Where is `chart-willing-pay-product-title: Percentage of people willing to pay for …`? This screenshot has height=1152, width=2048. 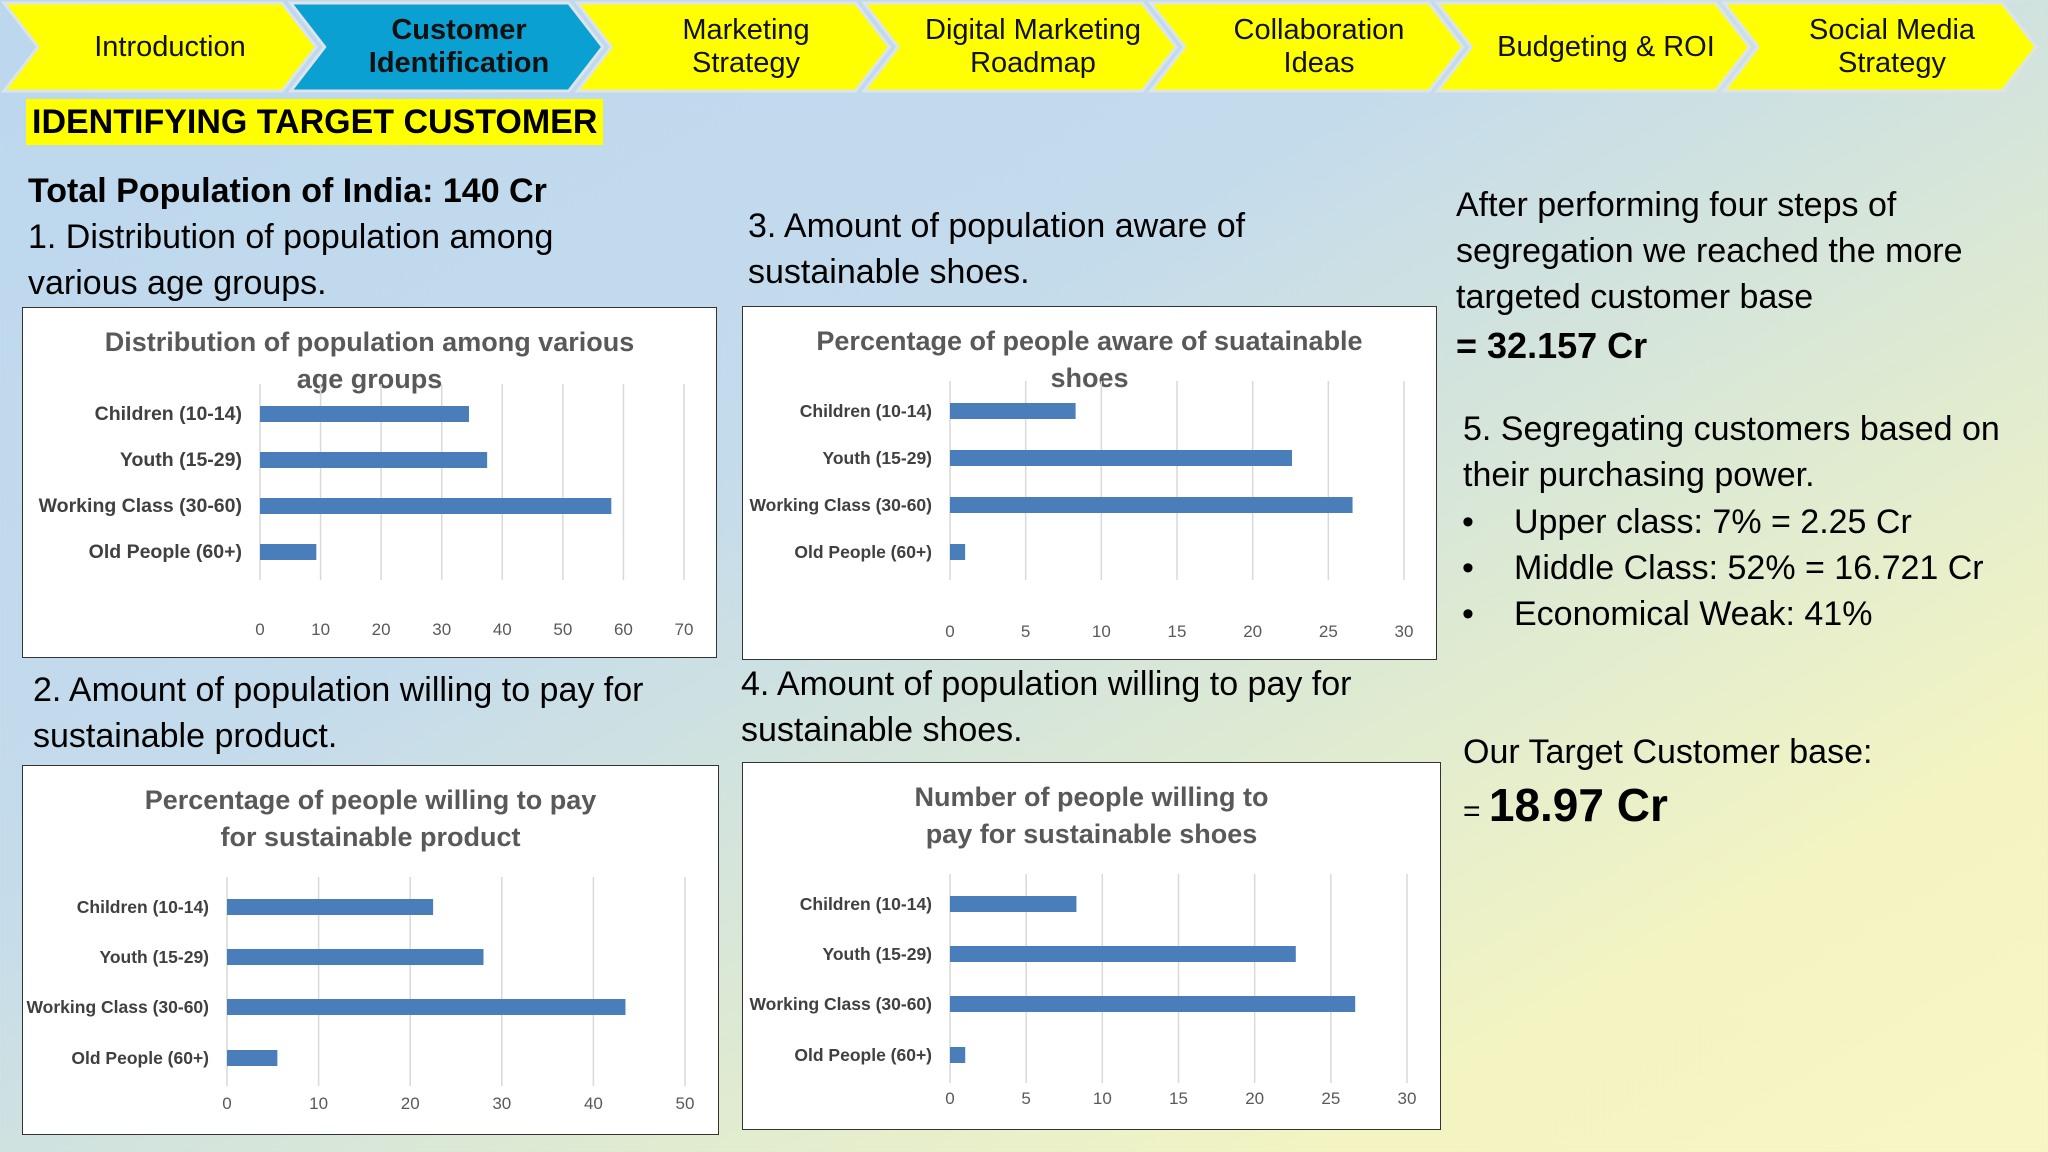 chart-willing-pay-product-title: Percentage of people willing to pay for … is located at coordinates (370, 818).